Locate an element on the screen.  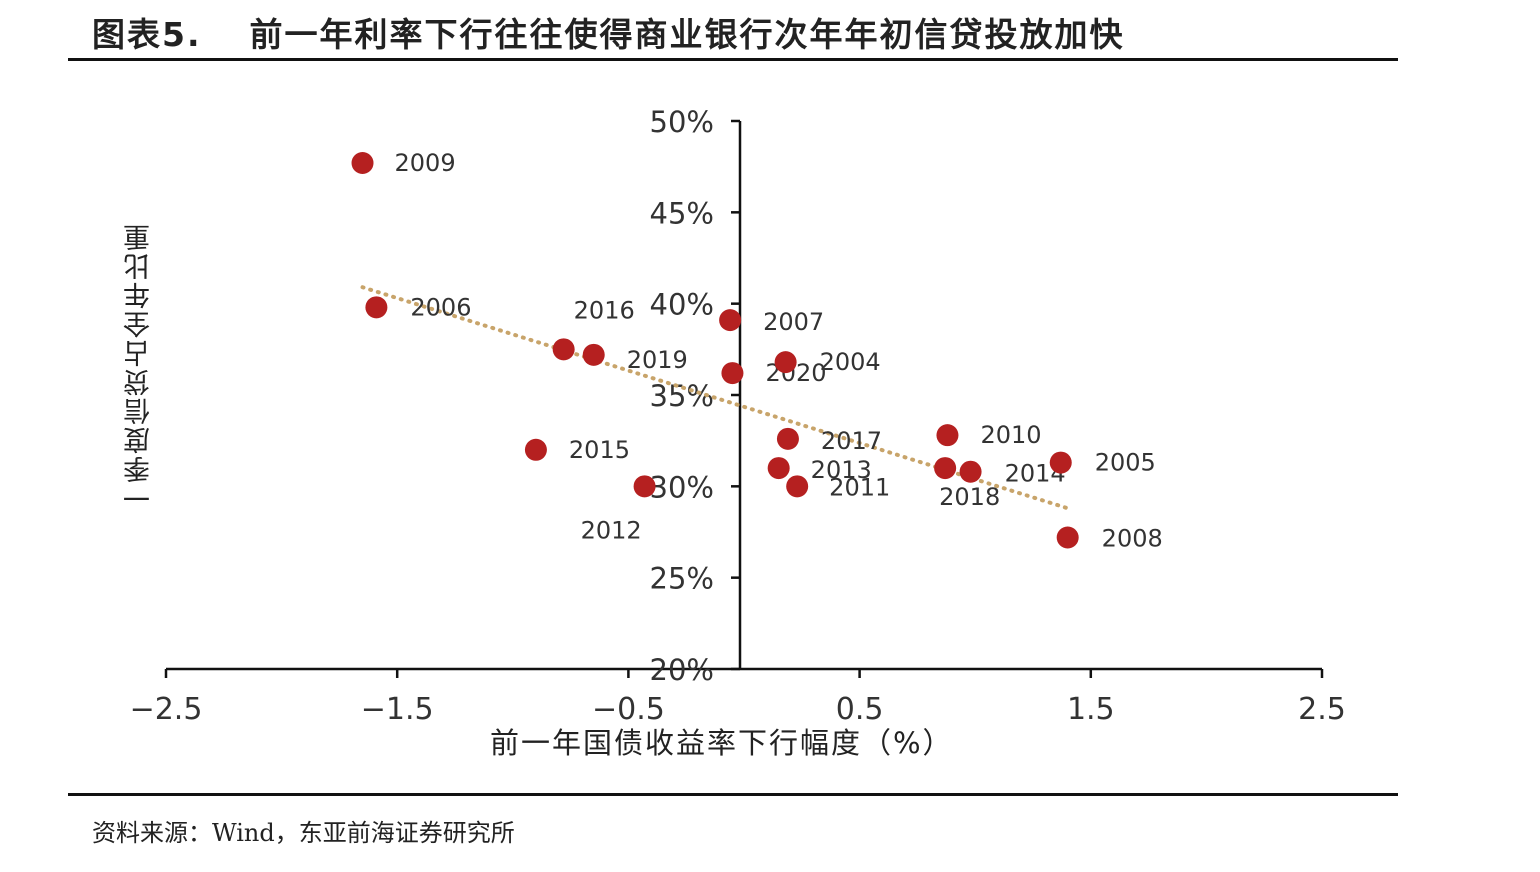
data-label-2013: 2013 is located at coordinates (841, 470).